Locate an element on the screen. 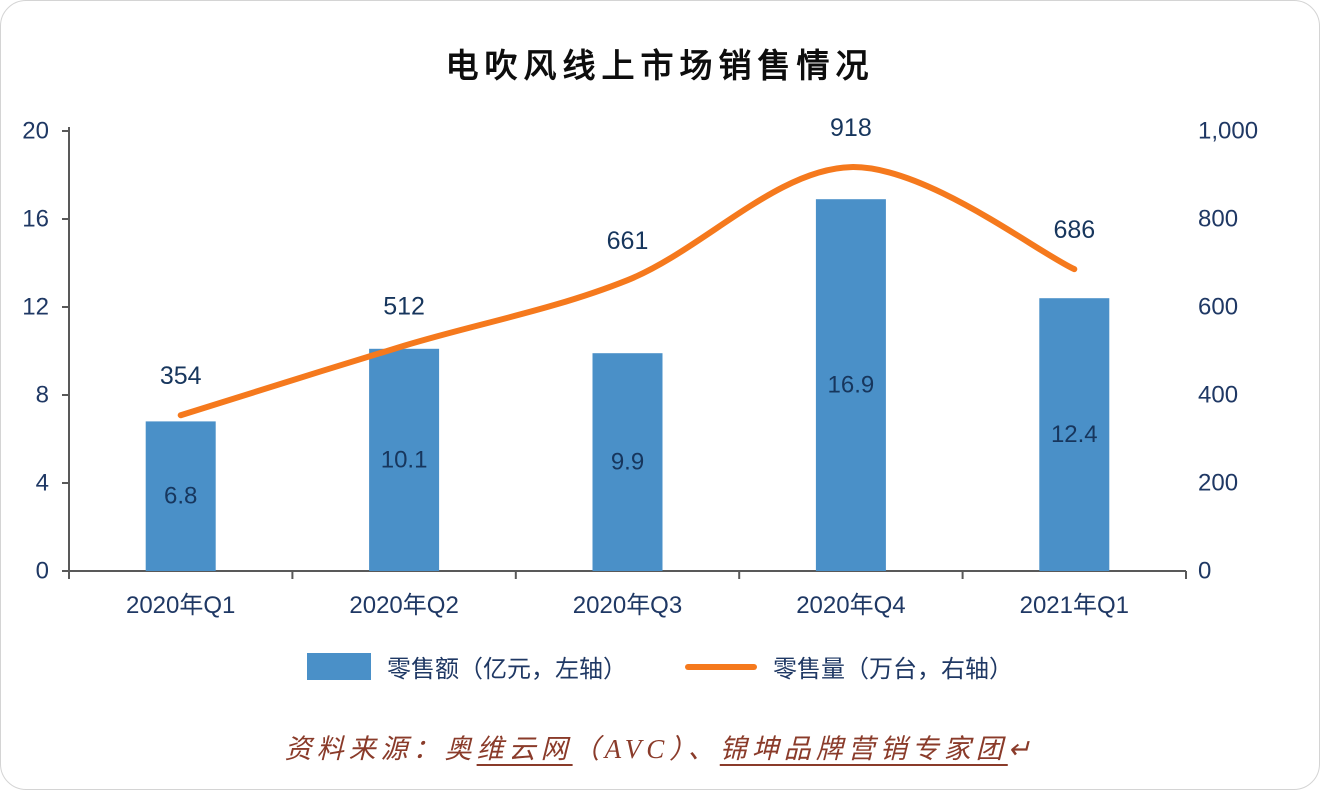 The width and height of the screenshot is (1320, 790). source-text: 资料来源：奥 is located at coordinates (380, 749).